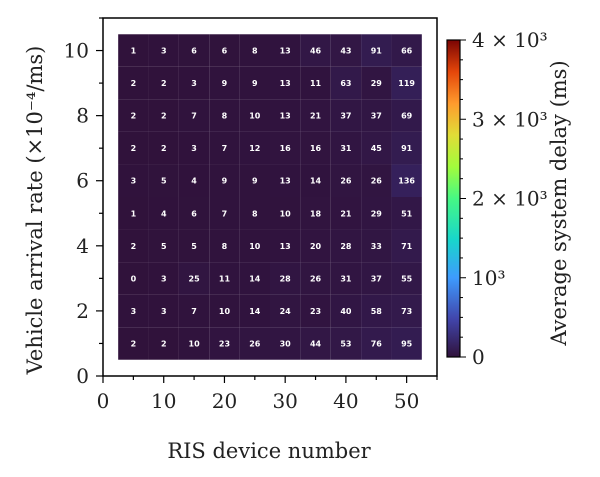 The height and width of the screenshot is (477, 600). Describe the element at coordinates (406, 401) in the screenshot. I see `x-tick-label: 50` at that location.